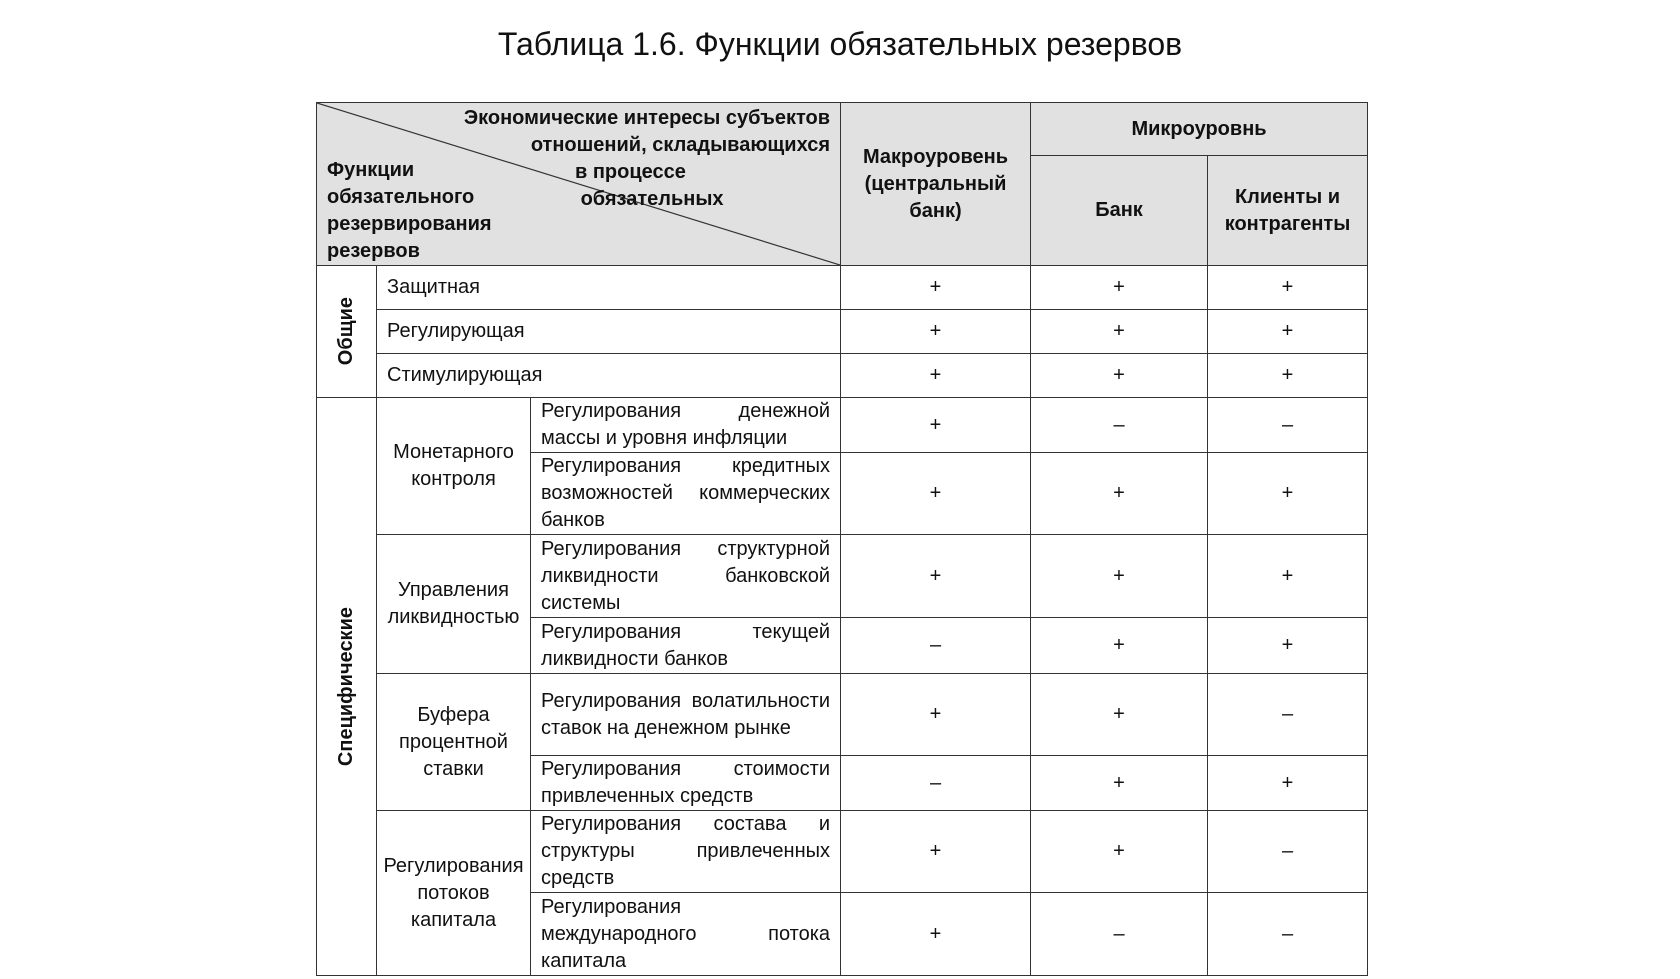 This screenshot has height=979, width=1680. I want to click on header-line: обязательных, so click(652, 199).